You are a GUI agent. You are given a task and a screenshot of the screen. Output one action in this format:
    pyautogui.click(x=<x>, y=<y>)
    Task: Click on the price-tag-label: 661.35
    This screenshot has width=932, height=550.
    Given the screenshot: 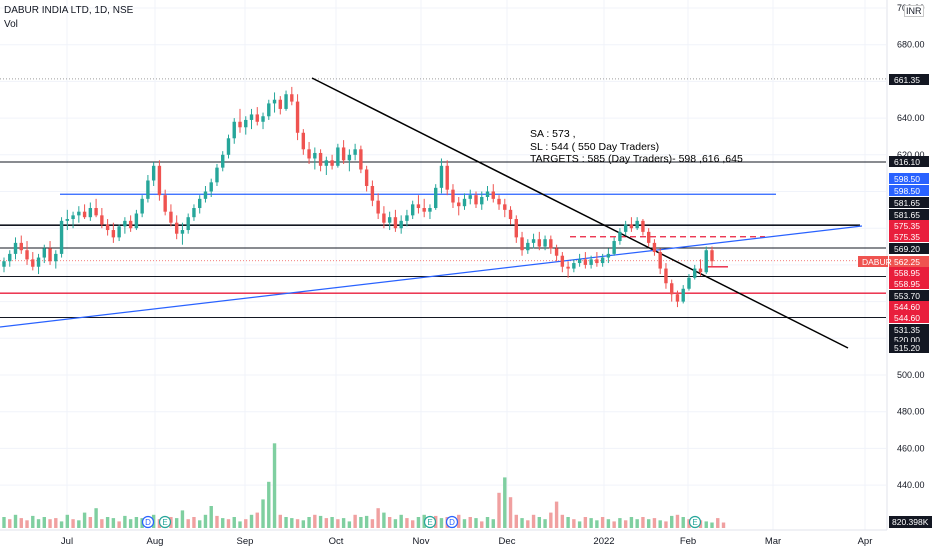 What is the action you would take?
    pyautogui.click(x=907, y=80)
    